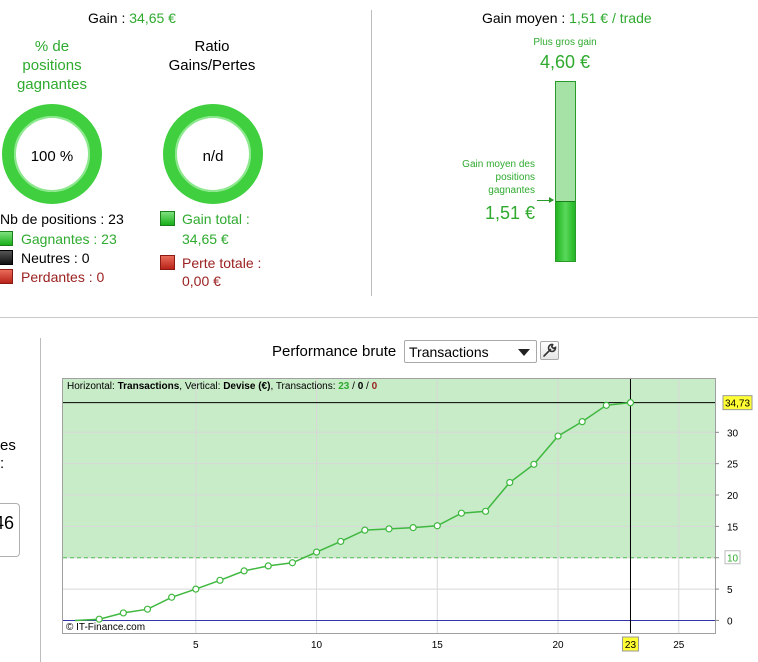 Image resolution: width=758 pixels, height=662 pixels. I want to click on current-y-label: 34,73, so click(737, 404).